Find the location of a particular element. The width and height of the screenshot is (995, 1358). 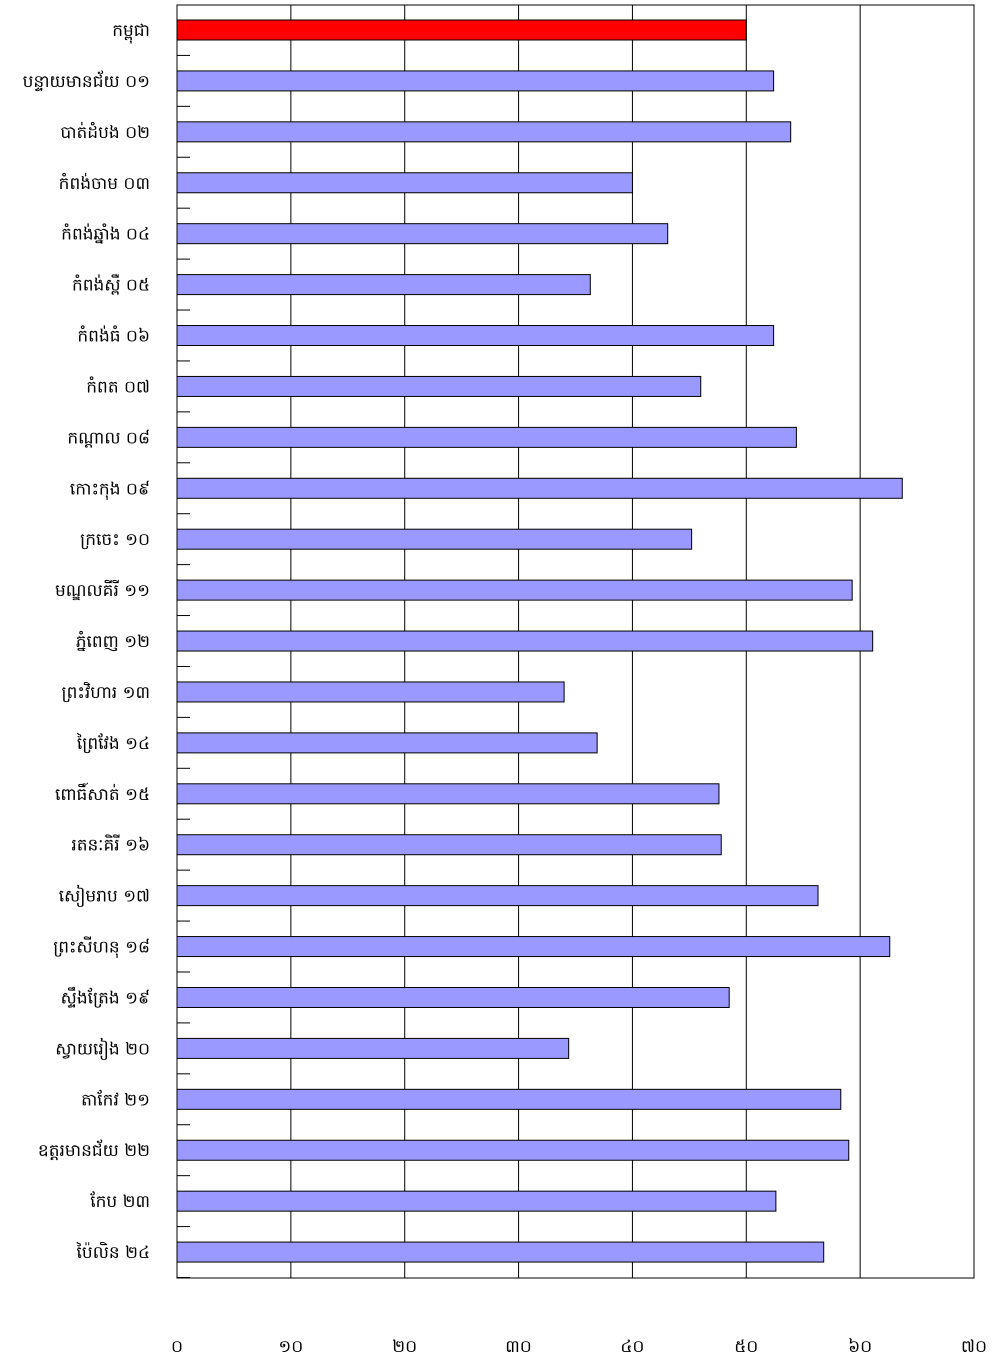

x-tick-label: ៦០ is located at coordinates (860, 1347).